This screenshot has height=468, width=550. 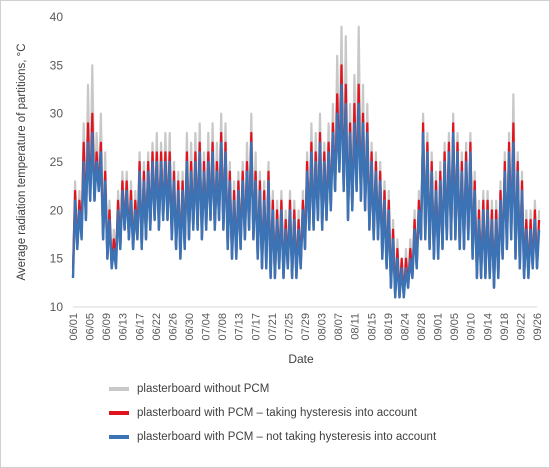 What do you see at coordinates (124, 327) in the screenshot?
I see `x-tick-label: 06/13` at bounding box center [124, 327].